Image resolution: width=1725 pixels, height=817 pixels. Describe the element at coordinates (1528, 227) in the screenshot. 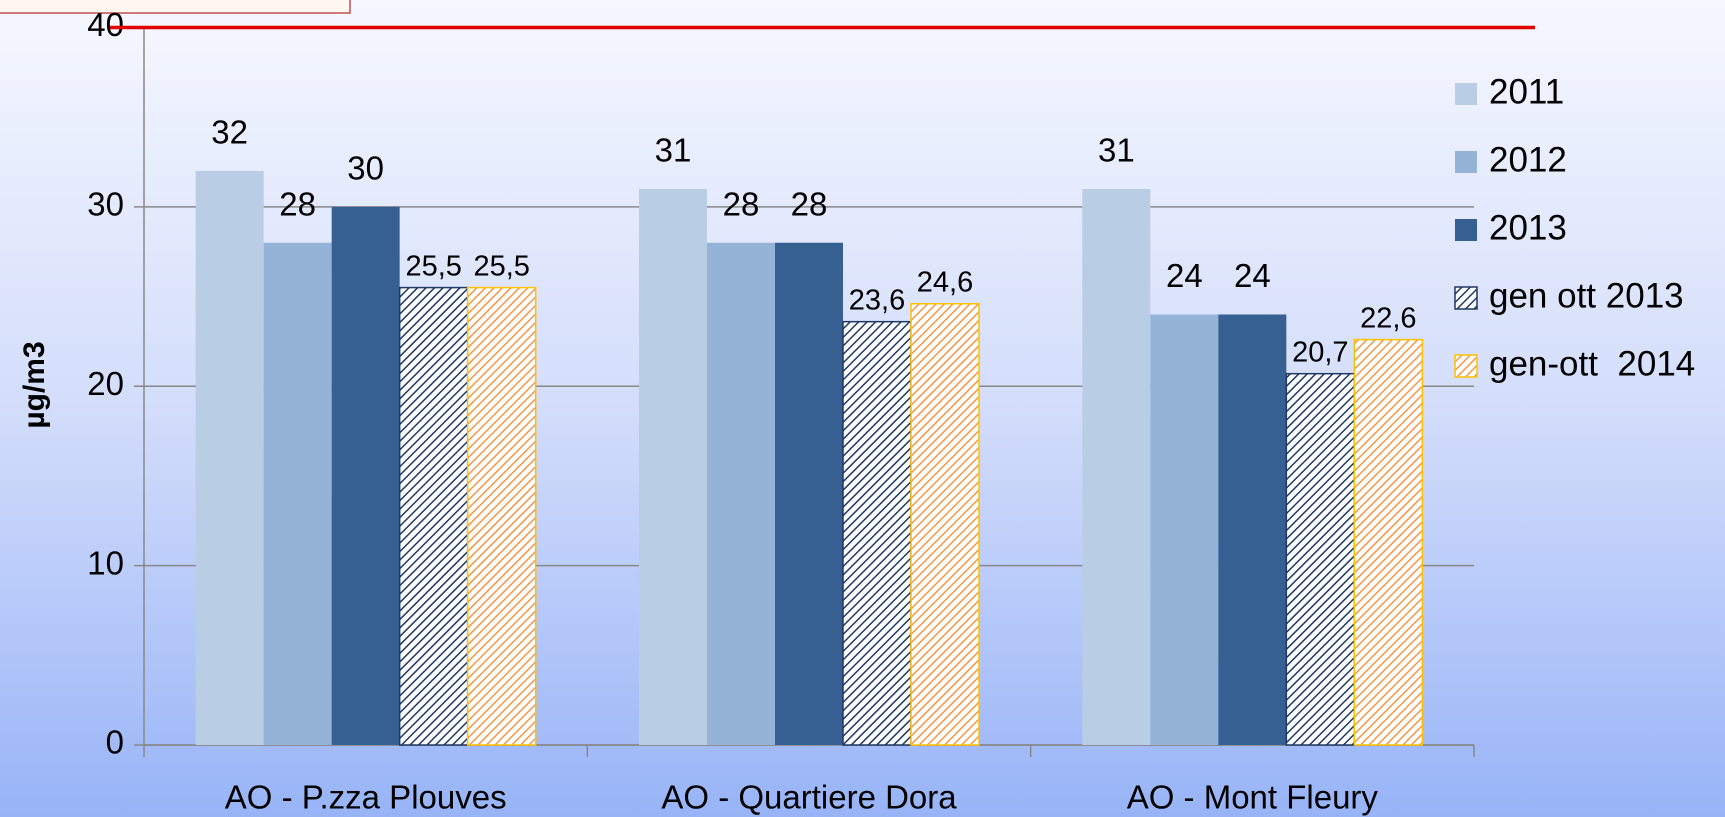

I see `legend-label: 2013` at that location.